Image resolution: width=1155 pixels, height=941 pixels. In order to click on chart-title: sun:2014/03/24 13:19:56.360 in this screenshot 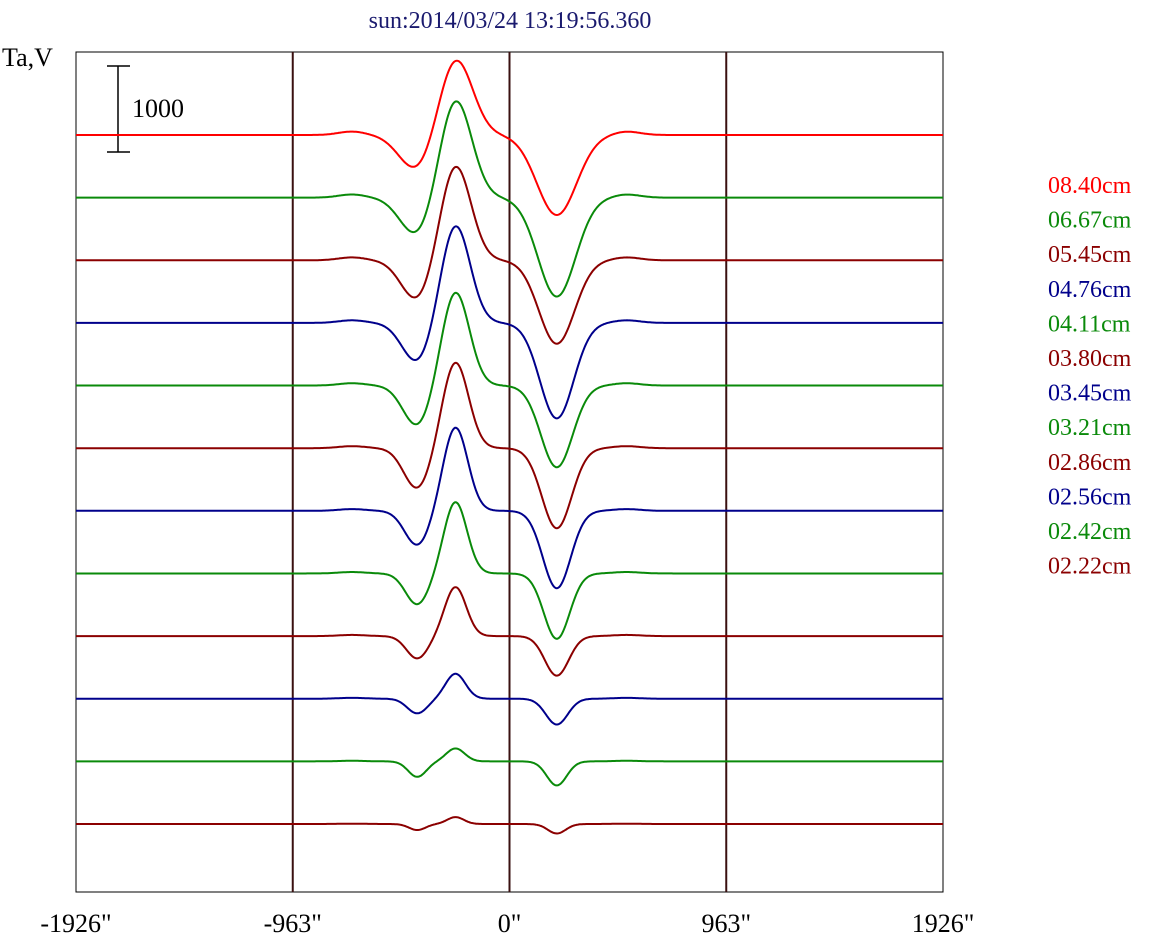, I will do `click(510, 21)`.